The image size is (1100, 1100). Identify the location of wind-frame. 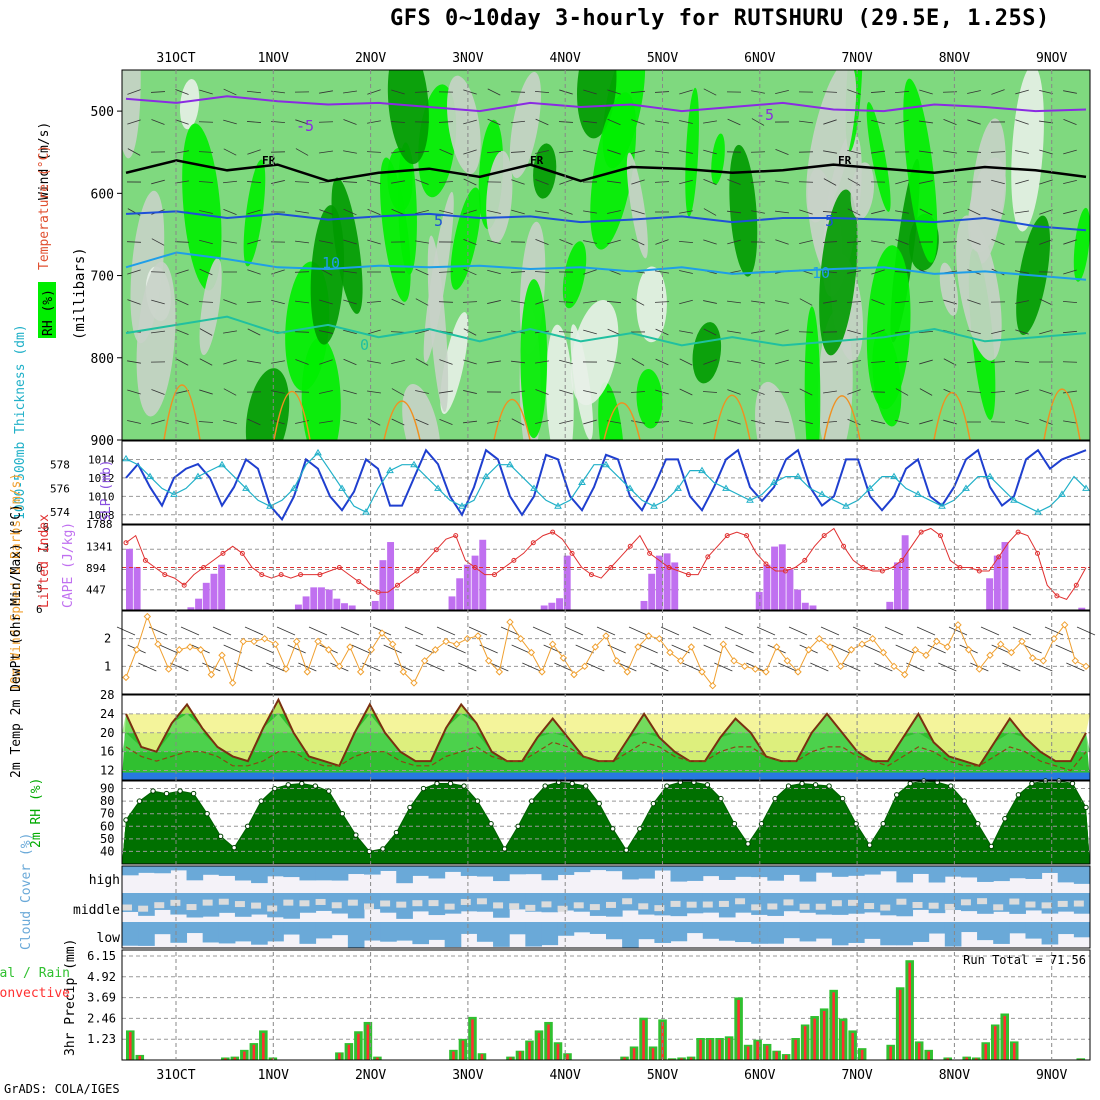
(606, 652).